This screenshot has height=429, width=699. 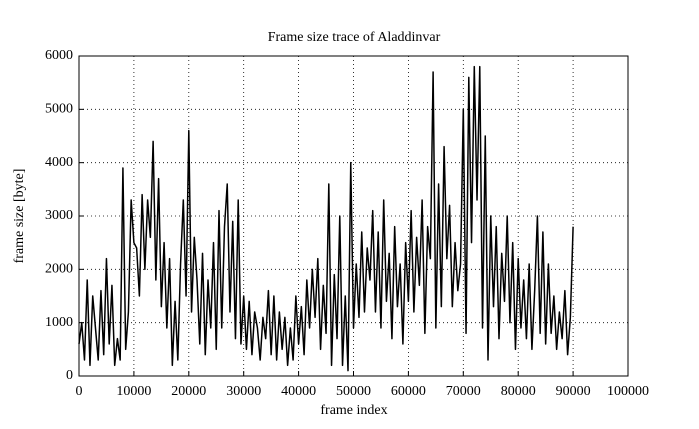 I want to click on y-tick-label: 5000, so click(x=59, y=109).